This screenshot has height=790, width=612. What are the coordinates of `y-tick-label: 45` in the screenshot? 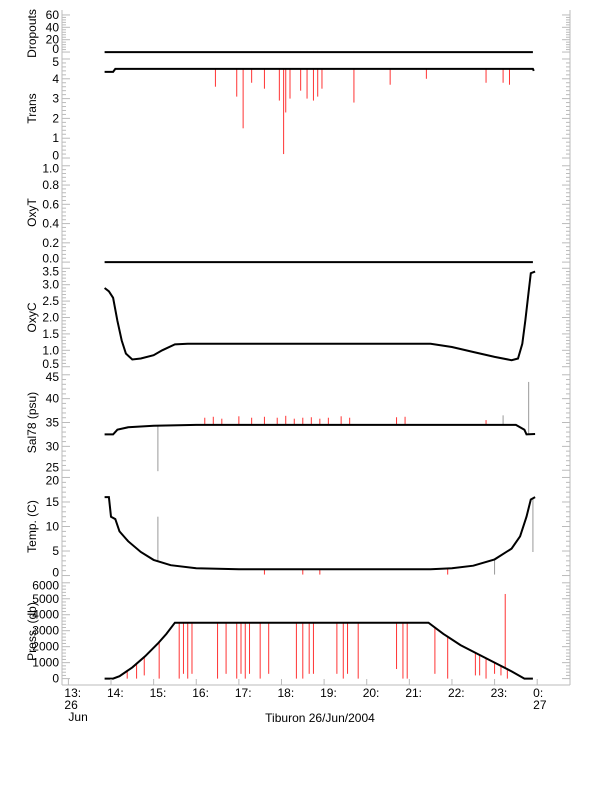 It's located at (53, 377).